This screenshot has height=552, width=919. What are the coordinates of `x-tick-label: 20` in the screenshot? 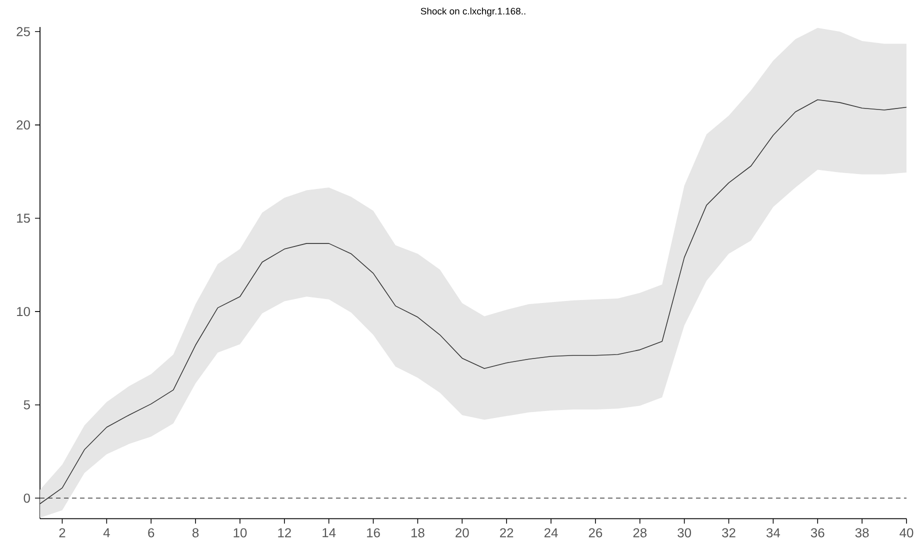 It's located at (462, 533).